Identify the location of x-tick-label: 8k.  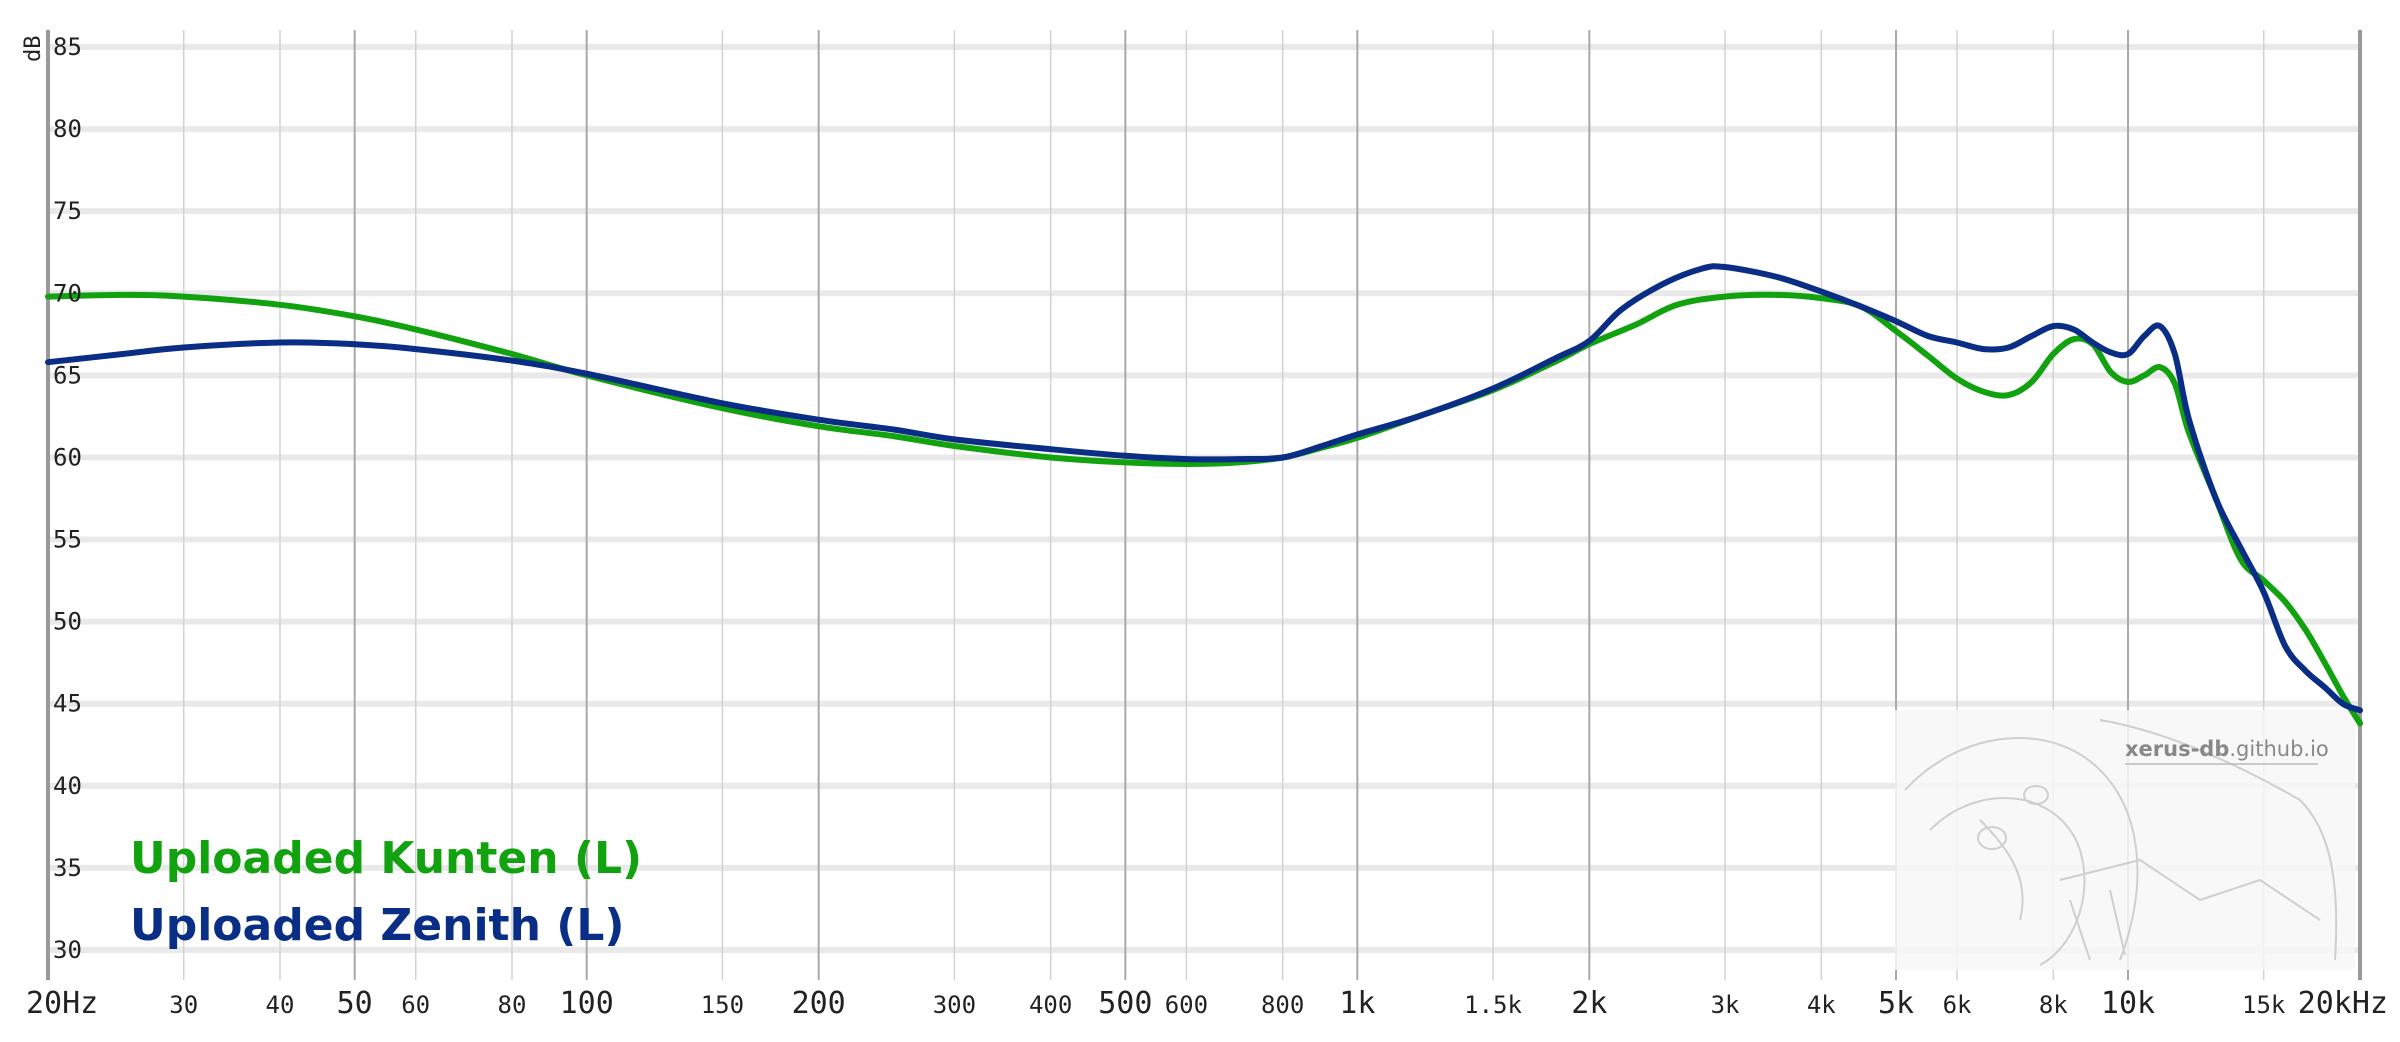
(2053, 1005).